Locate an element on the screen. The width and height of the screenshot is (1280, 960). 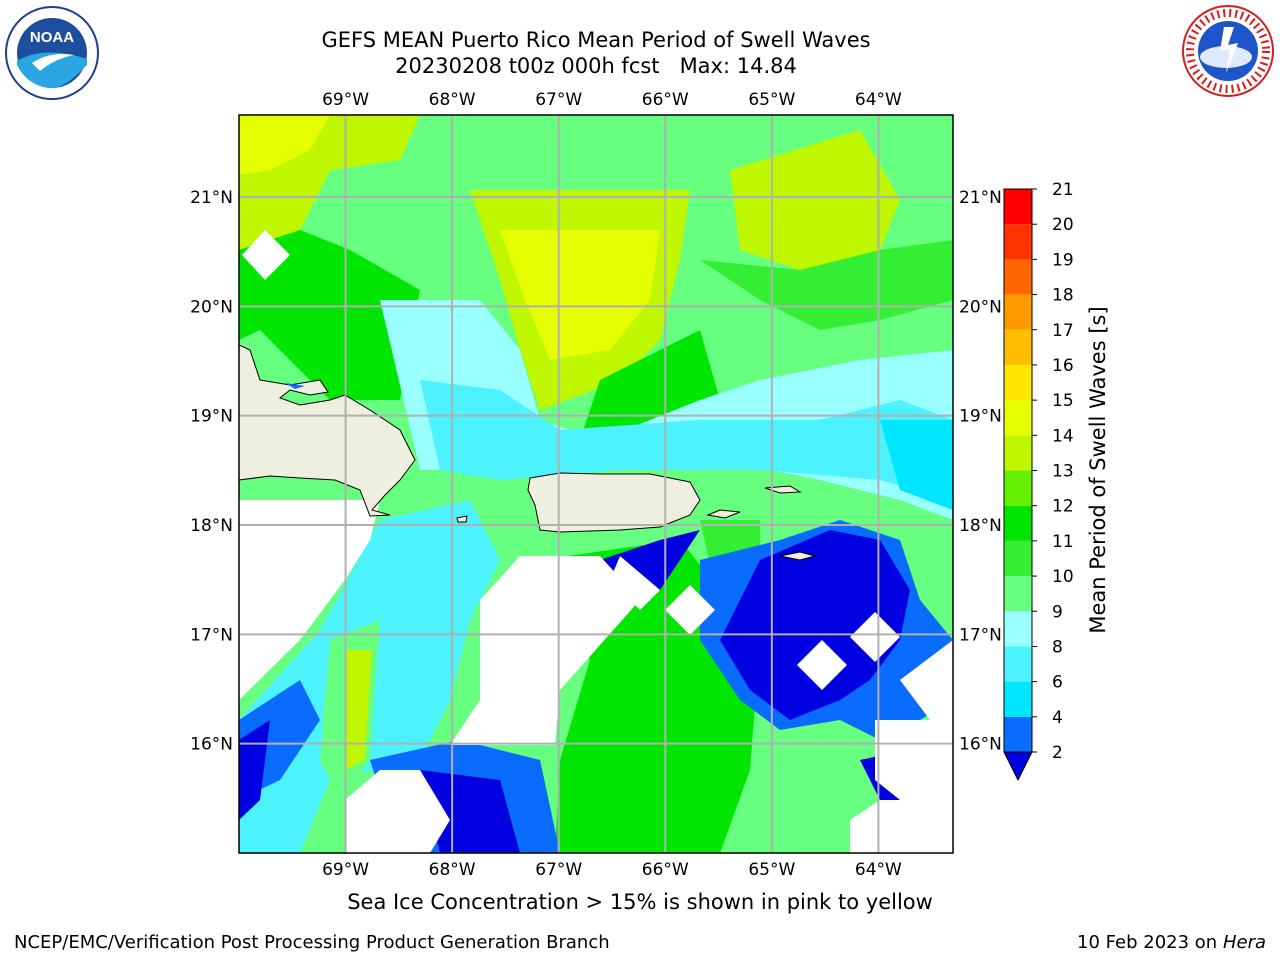
y-tick-label-left: 17°N is located at coordinates (211, 635).